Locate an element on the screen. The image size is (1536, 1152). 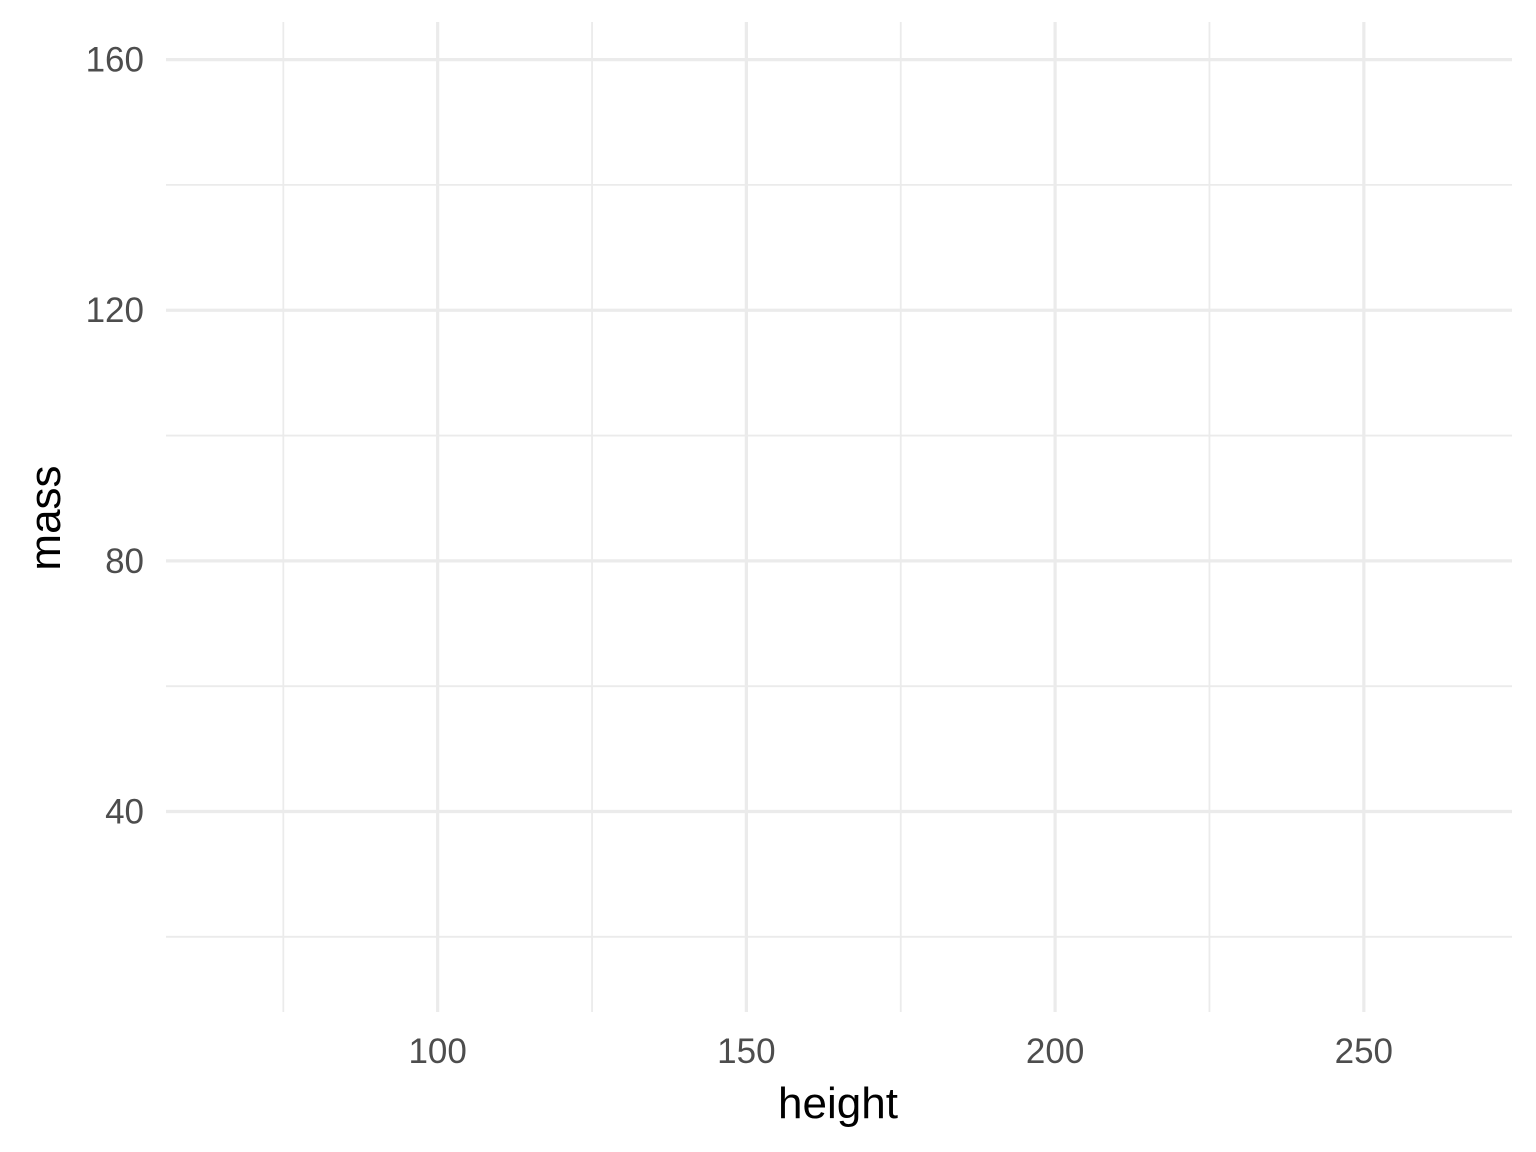
y-tick-label: 120 is located at coordinates (115, 310).